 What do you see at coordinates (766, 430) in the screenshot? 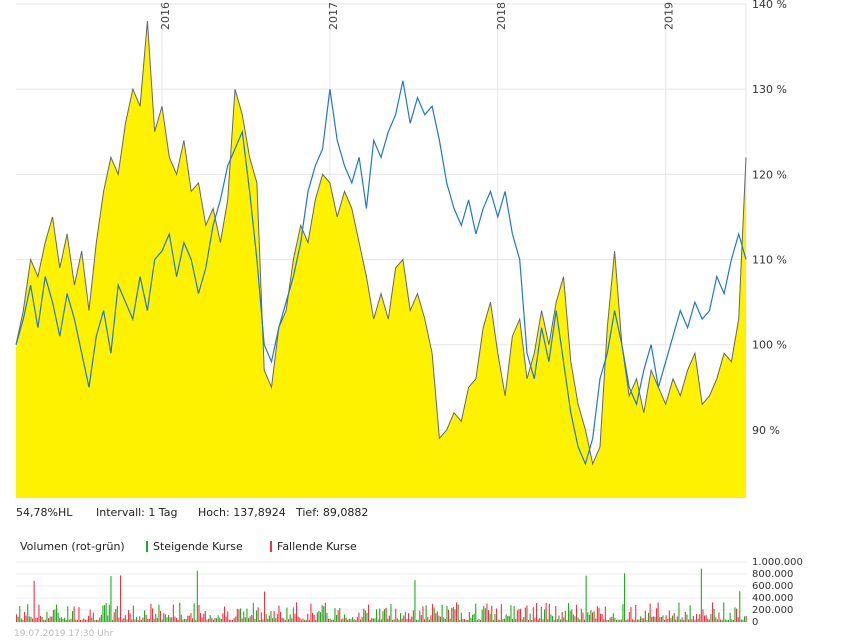
I see `y-tick-label: 90 %` at bounding box center [766, 430].